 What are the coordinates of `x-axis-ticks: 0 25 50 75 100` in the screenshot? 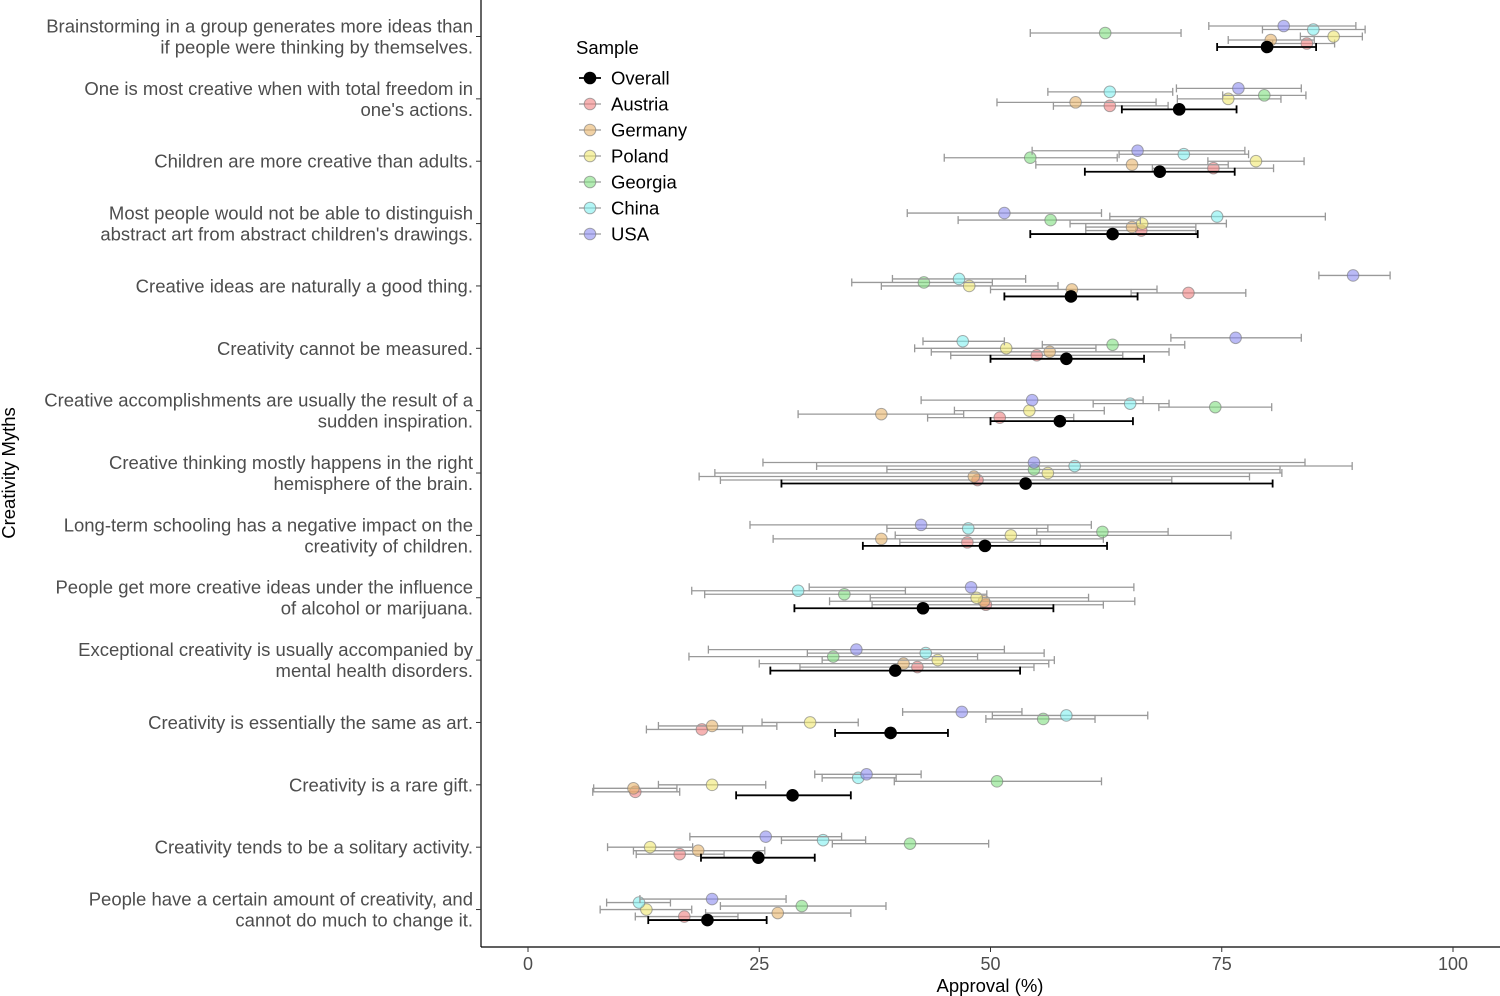 It's located at (995, 960).